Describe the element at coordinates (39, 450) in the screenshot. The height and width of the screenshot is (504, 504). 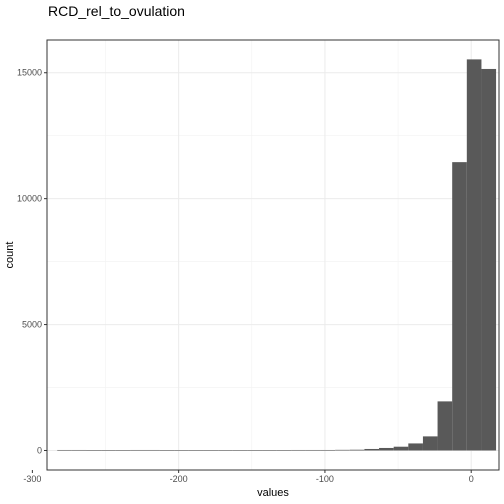
I see `y-tick-label-0: 0` at that location.